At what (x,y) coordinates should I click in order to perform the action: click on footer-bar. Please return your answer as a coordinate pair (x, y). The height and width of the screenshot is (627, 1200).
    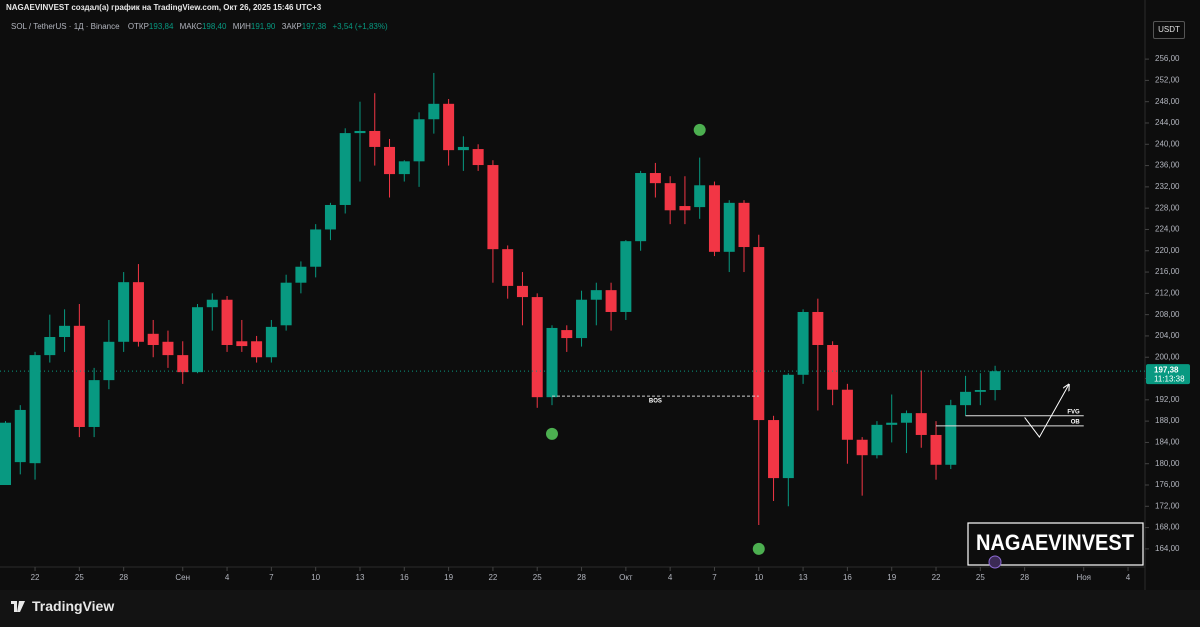
    Looking at the image, I should click on (600, 608).